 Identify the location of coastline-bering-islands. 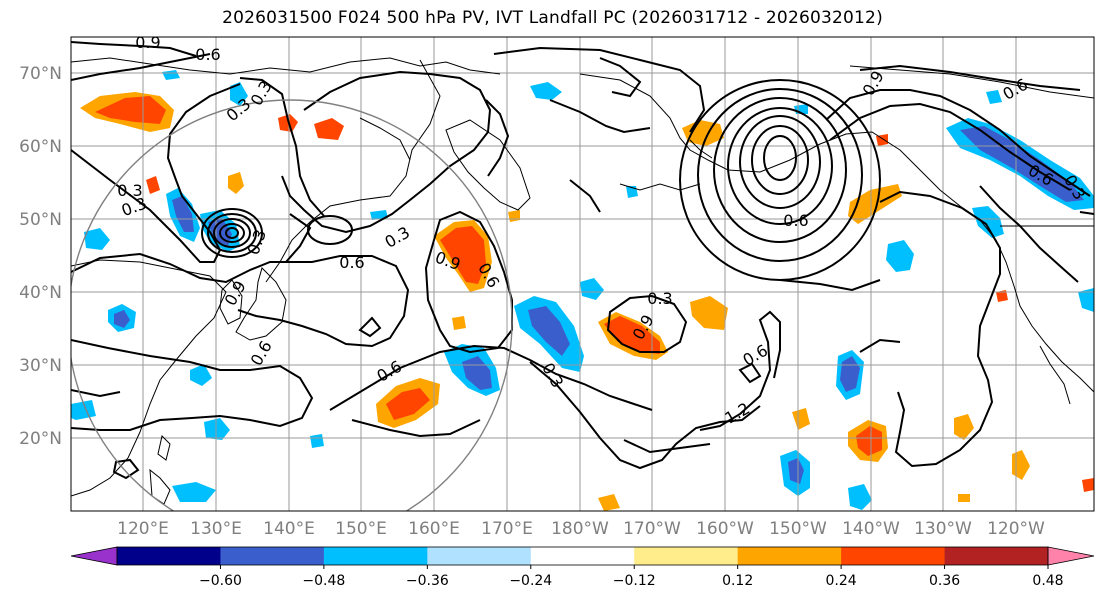
(660, 187).